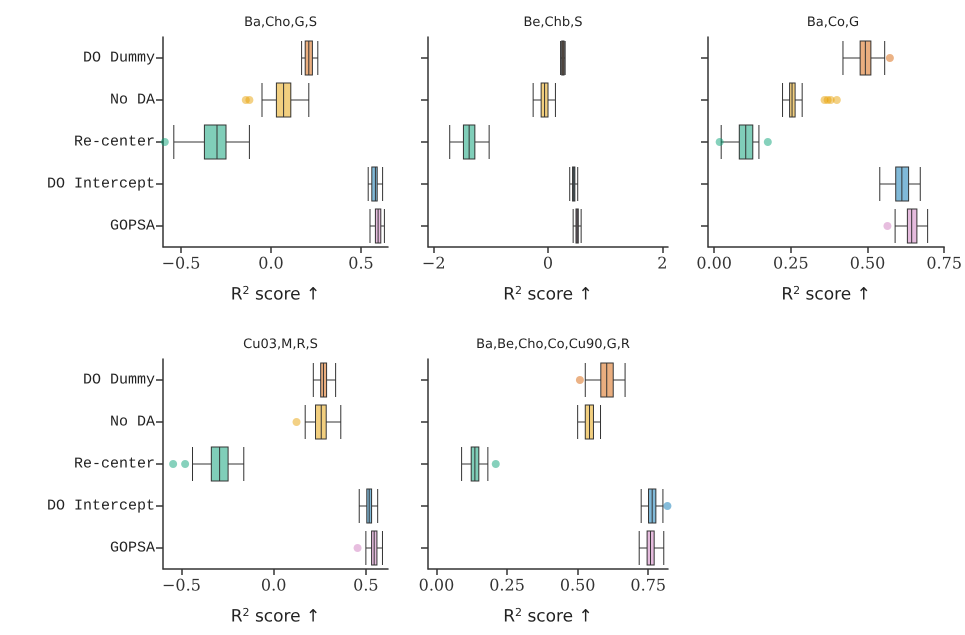  What do you see at coordinates (280, 22) in the screenshot?
I see `chart-title: Ba,Cho,G,S` at bounding box center [280, 22].